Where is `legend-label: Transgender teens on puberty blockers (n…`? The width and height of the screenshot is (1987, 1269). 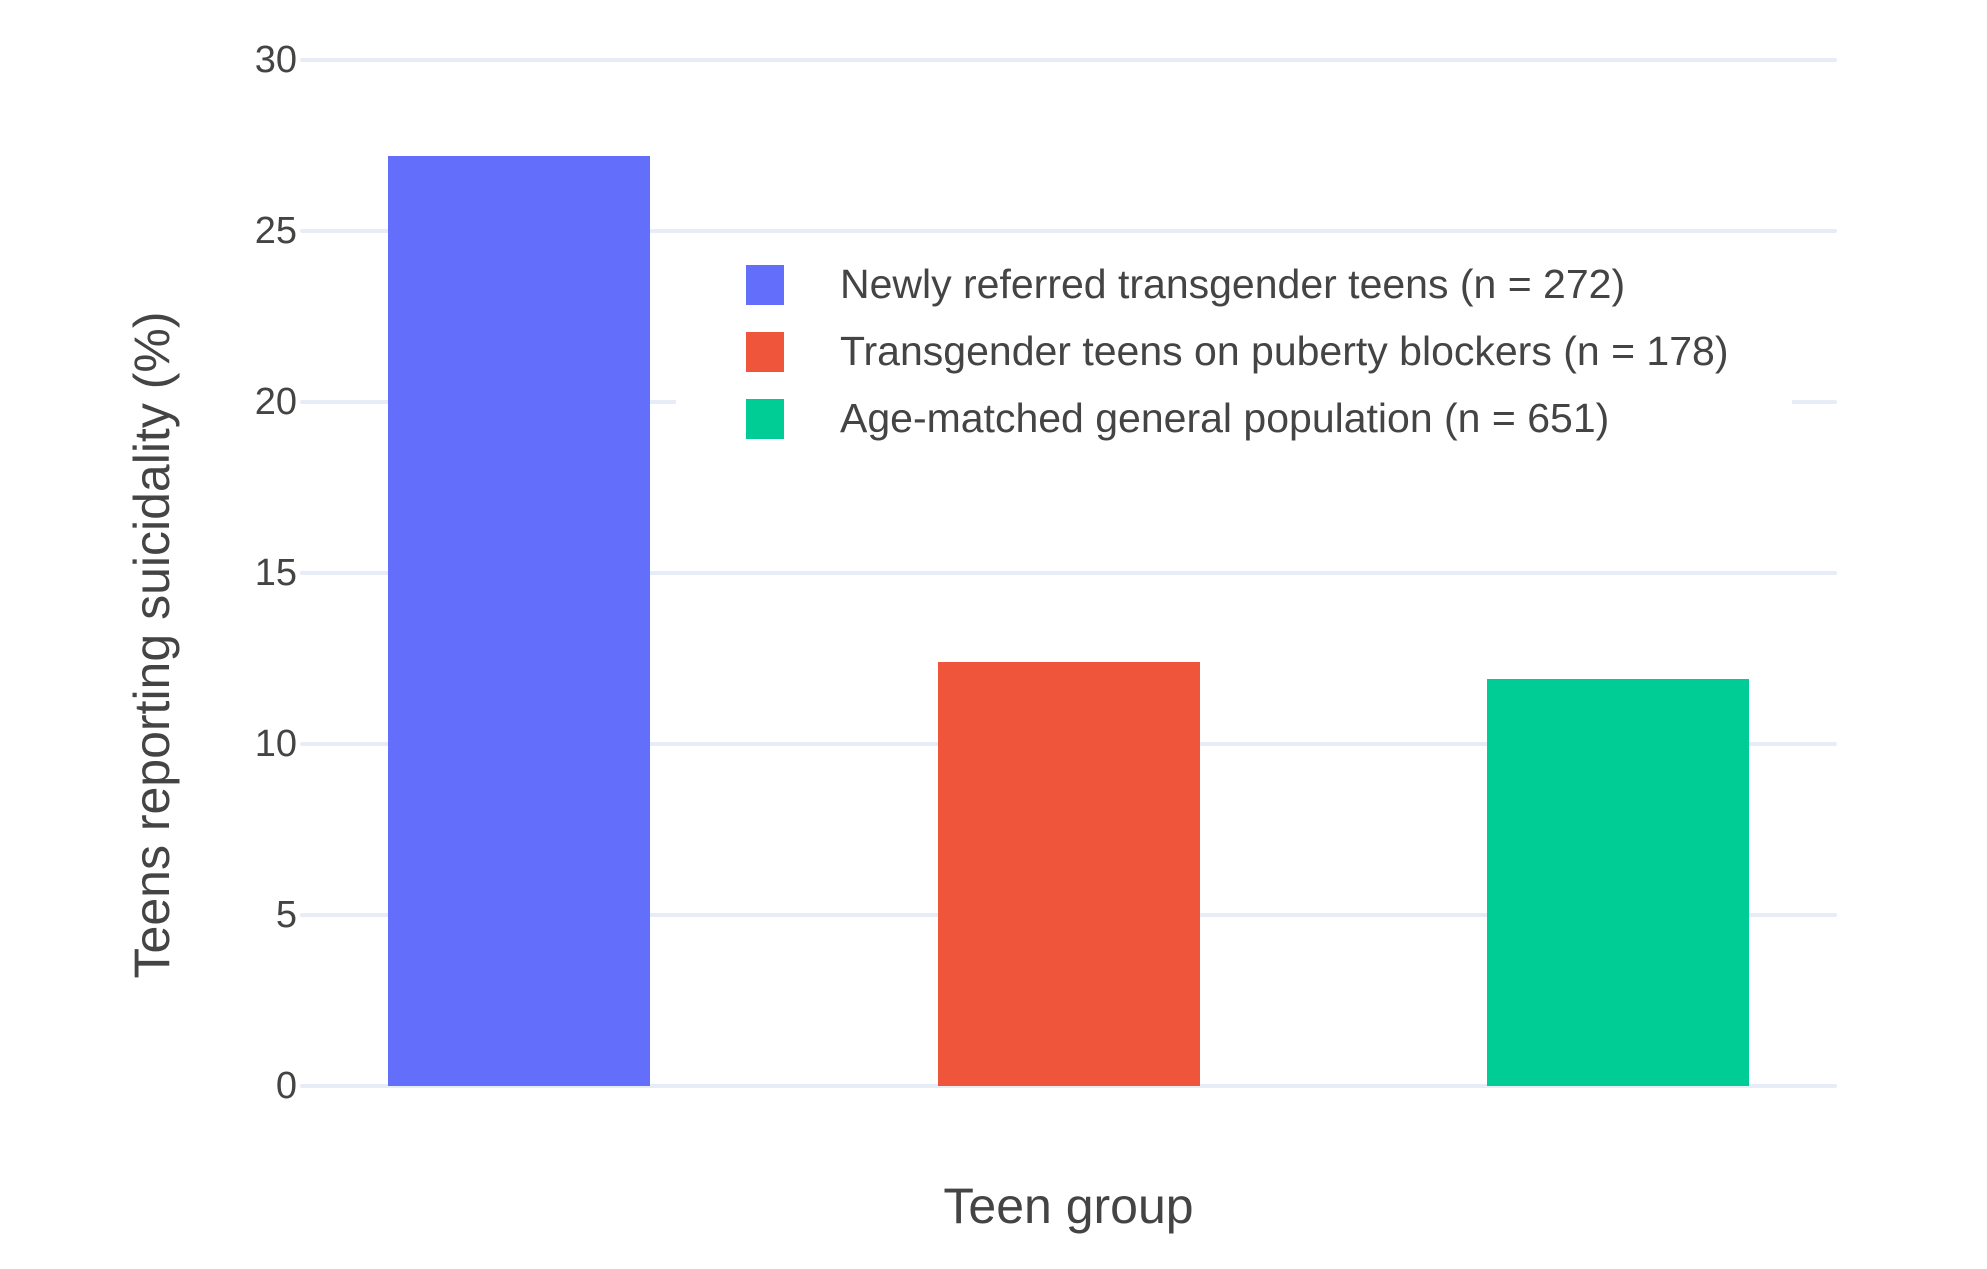
legend-label: Transgender teens on puberty blockers (n… is located at coordinates (1284, 351).